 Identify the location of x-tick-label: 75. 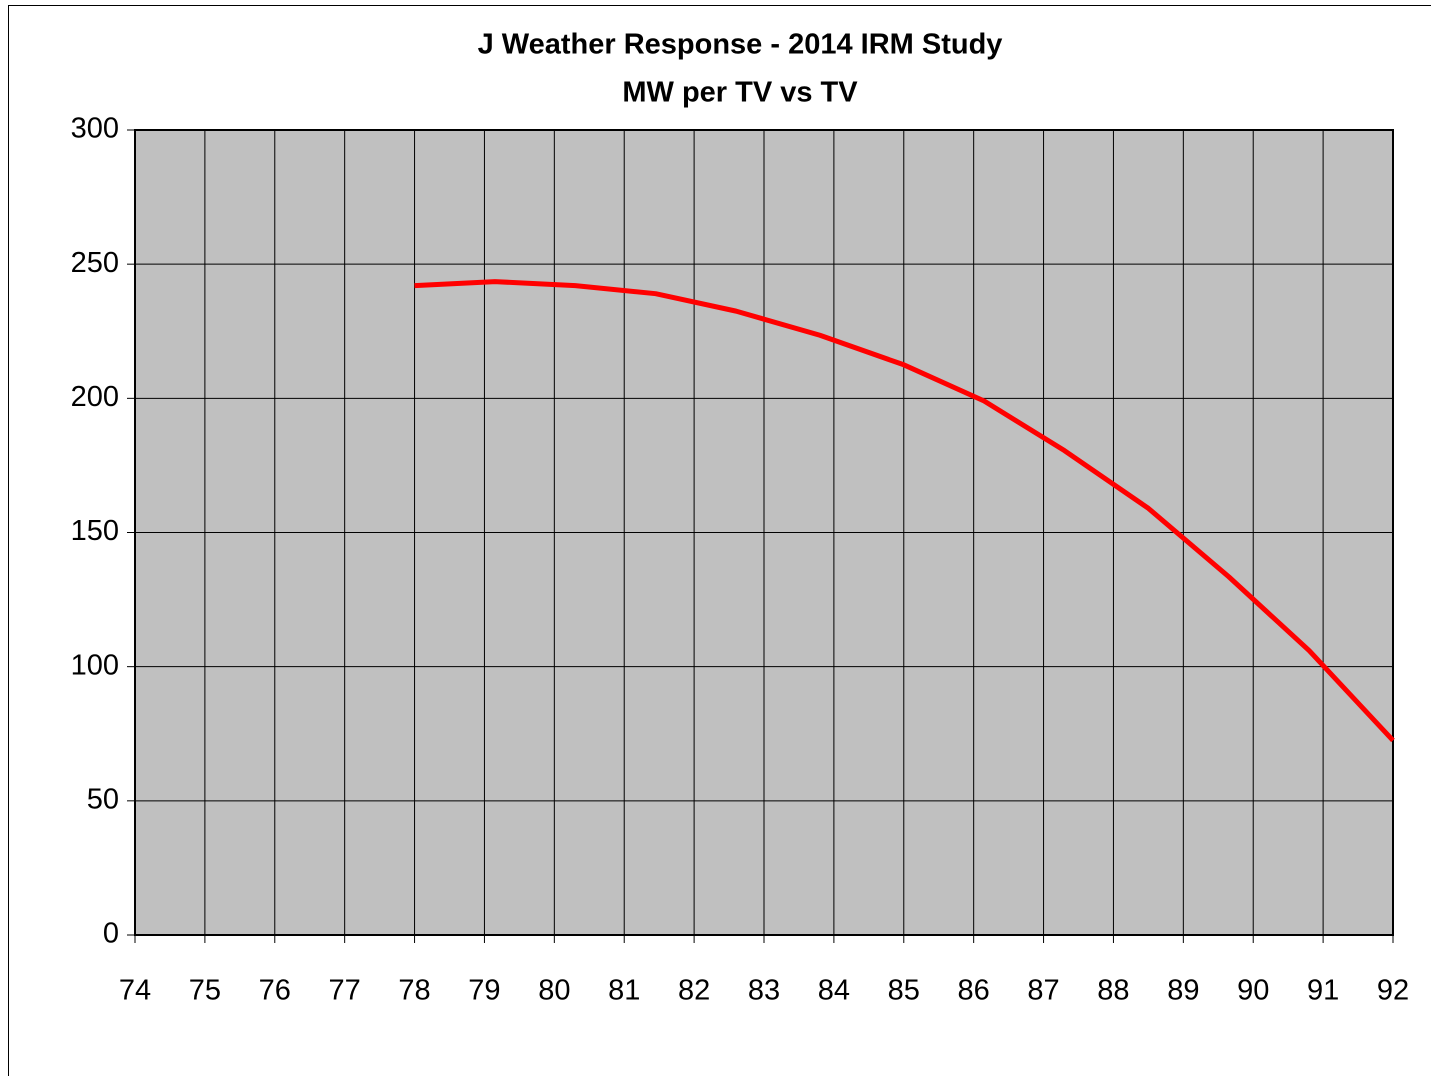
(205, 991).